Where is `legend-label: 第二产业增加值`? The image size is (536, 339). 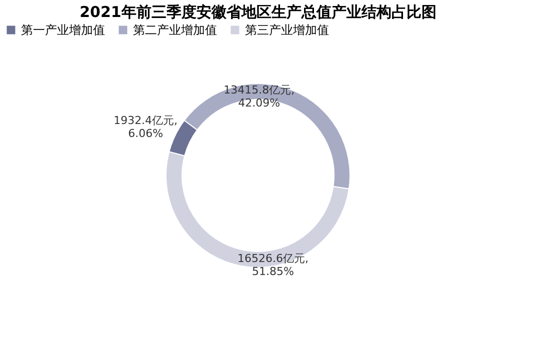 legend-label: 第二产业增加值 is located at coordinates (175, 30).